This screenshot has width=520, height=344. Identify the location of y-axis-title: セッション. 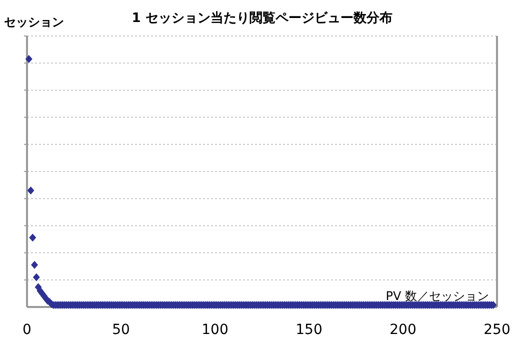
(34, 22).